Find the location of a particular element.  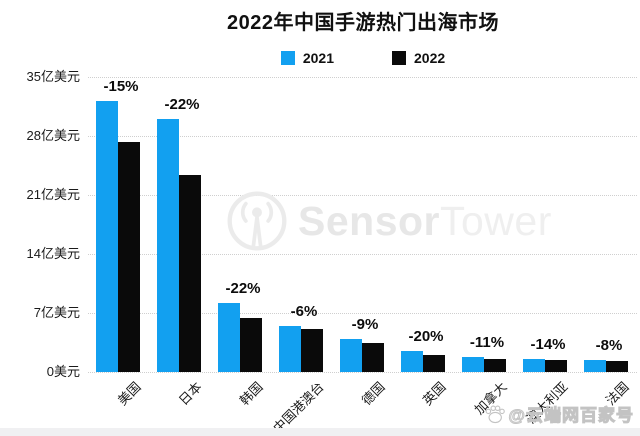

bar-2021-澳大利亚 is located at coordinates (534, 365).